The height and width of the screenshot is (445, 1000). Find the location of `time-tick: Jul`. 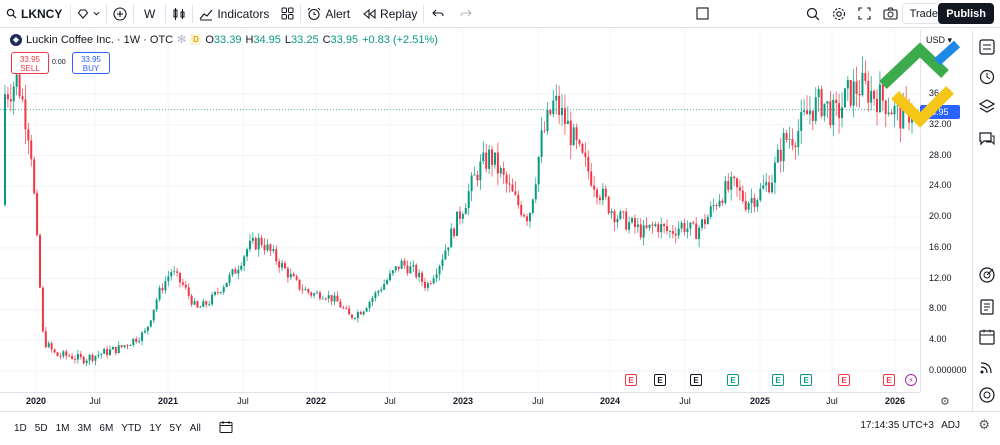

time-tick: Jul is located at coordinates (243, 401).